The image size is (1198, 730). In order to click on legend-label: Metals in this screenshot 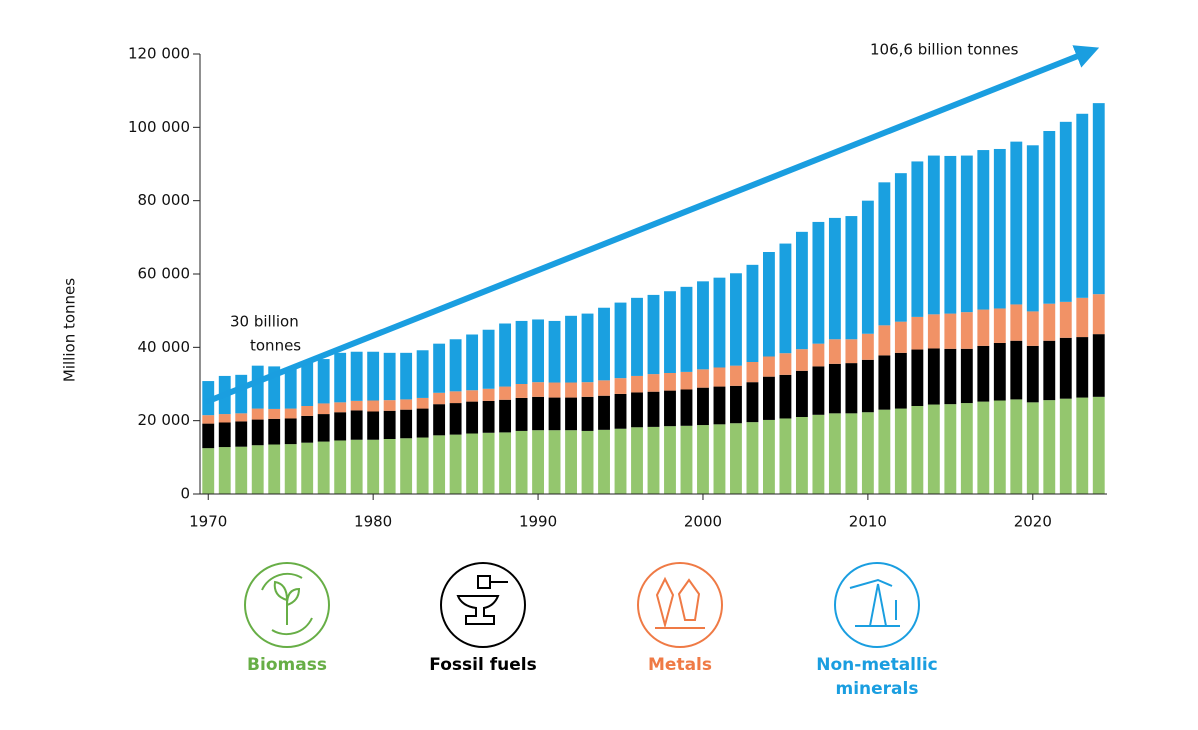, I will do `click(680, 665)`.